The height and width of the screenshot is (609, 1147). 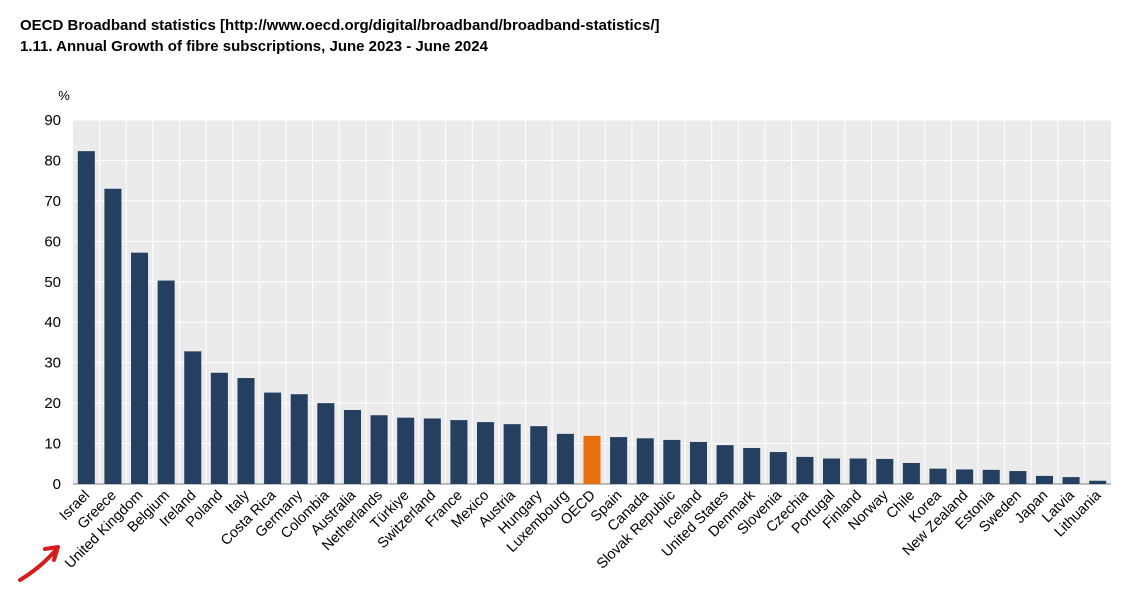 What do you see at coordinates (725, 464) in the screenshot?
I see `bar-united-states` at bounding box center [725, 464].